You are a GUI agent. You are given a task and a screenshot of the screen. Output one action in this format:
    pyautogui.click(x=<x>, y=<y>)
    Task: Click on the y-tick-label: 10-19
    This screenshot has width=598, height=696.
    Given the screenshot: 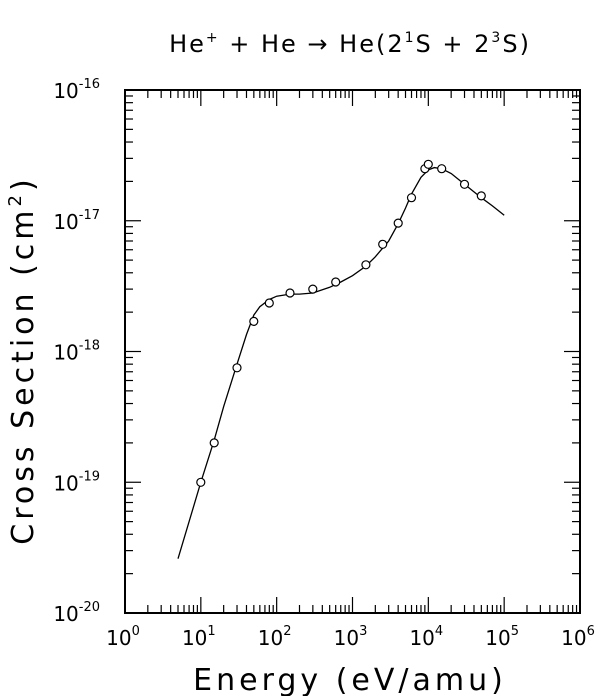 What is the action you would take?
    pyautogui.click(x=76, y=482)
    